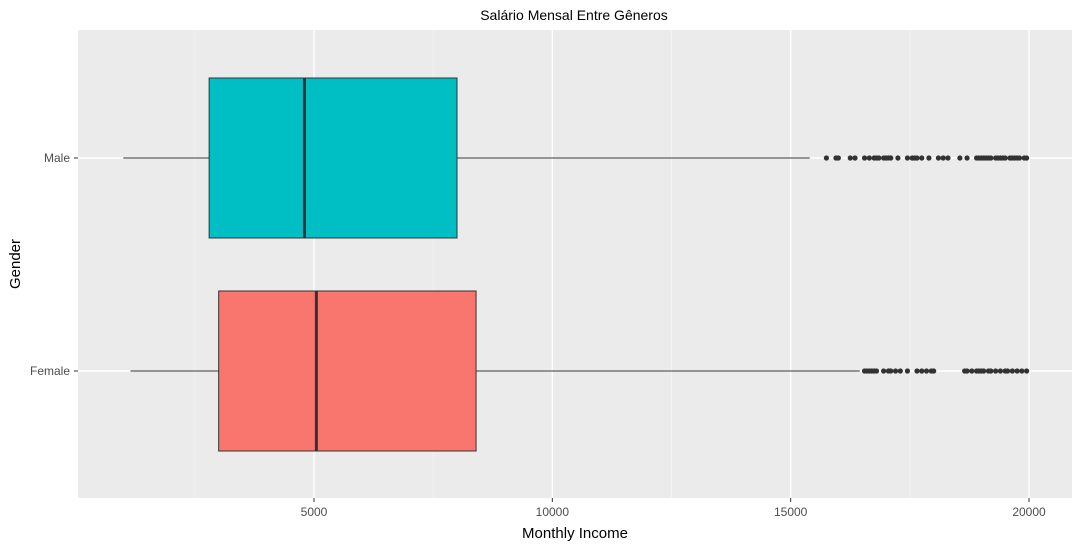 The width and height of the screenshot is (1082, 548). What do you see at coordinates (314, 512) in the screenshot?
I see `x-tick-label: 5000` at bounding box center [314, 512].